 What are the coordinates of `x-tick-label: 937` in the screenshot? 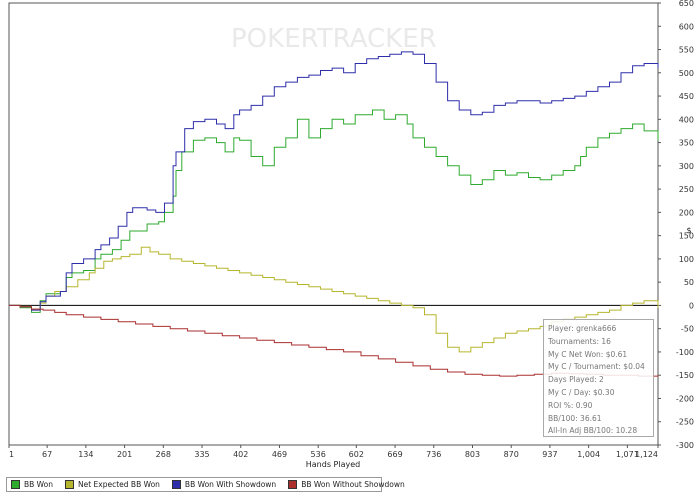 It's located at (549, 454).